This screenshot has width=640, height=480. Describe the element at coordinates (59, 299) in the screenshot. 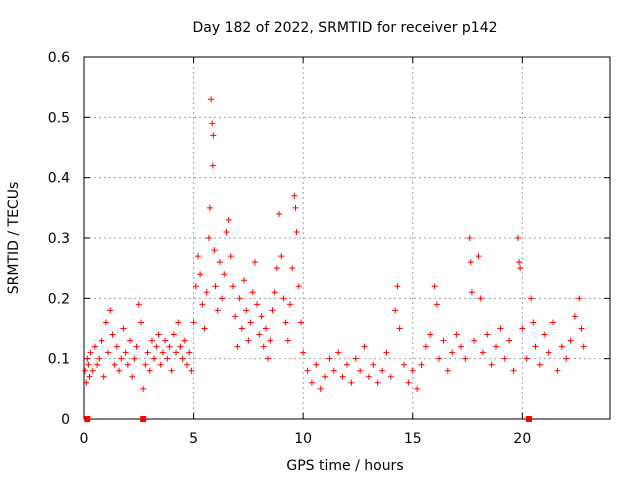

I see `y-tick-label: 0.2` at that location.